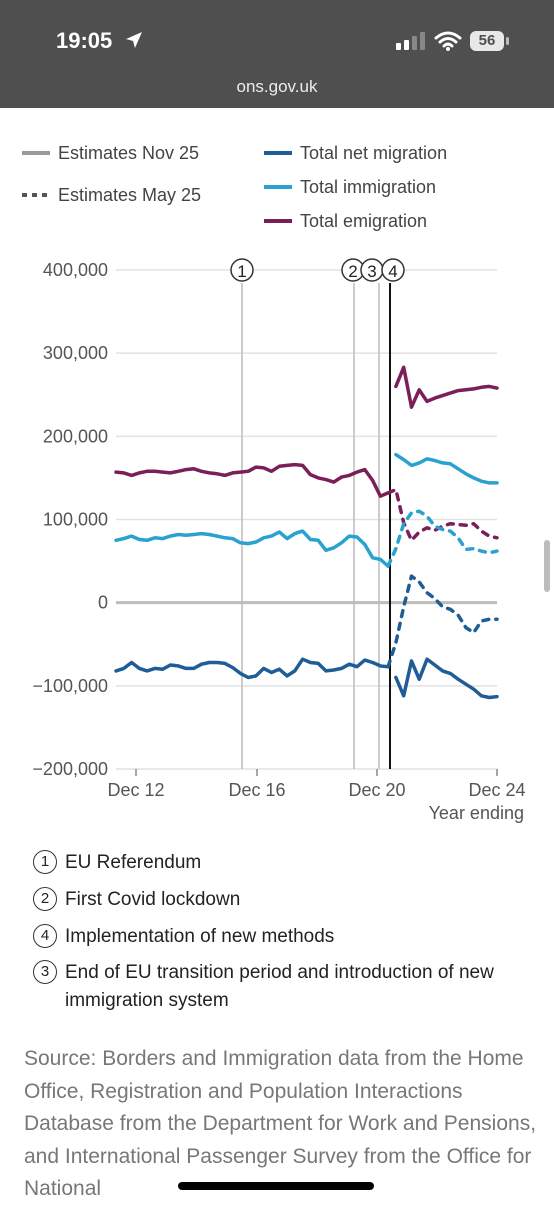 Image resolution: width=554 pixels, height=1206 pixels. What do you see at coordinates (75, 436) in the screenshot?
I see `y-tick-label: 200,000` at bounding box center [75, 436].